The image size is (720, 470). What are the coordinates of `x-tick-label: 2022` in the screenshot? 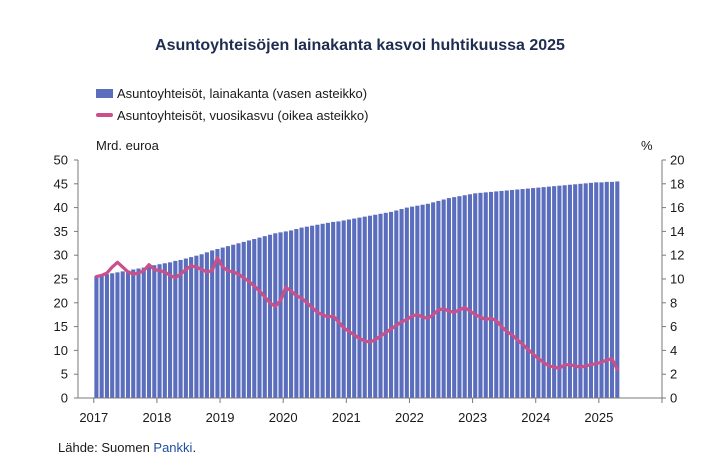 It's located at (409, 417).